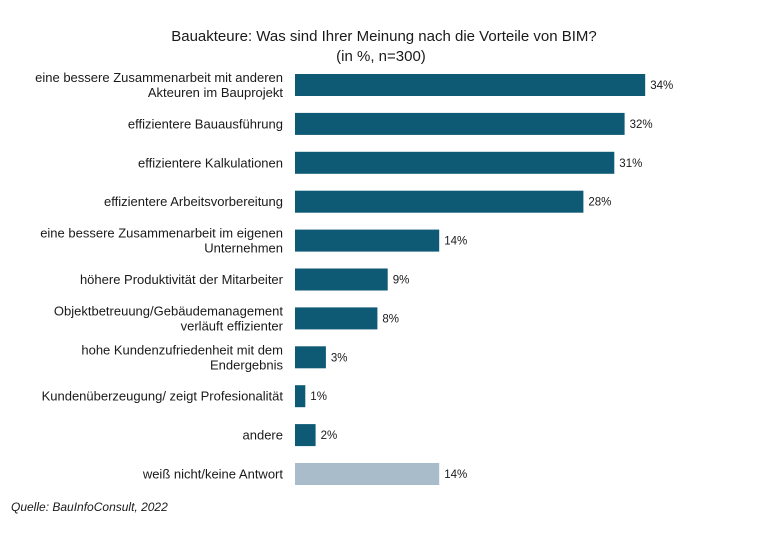 The width and height of the screenshot is (768, 538). Describe the element at coordinates (161, 233) in the screenshot. I see `category-label-4-line-0: eine bessere Zusammenarbeit im eigenen` at that location.